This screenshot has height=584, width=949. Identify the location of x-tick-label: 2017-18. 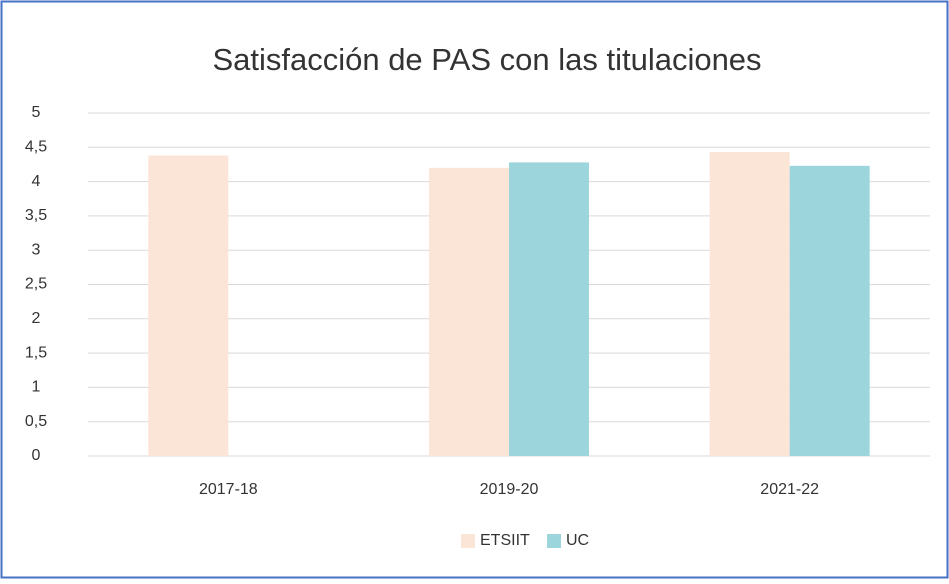
(228, 489).